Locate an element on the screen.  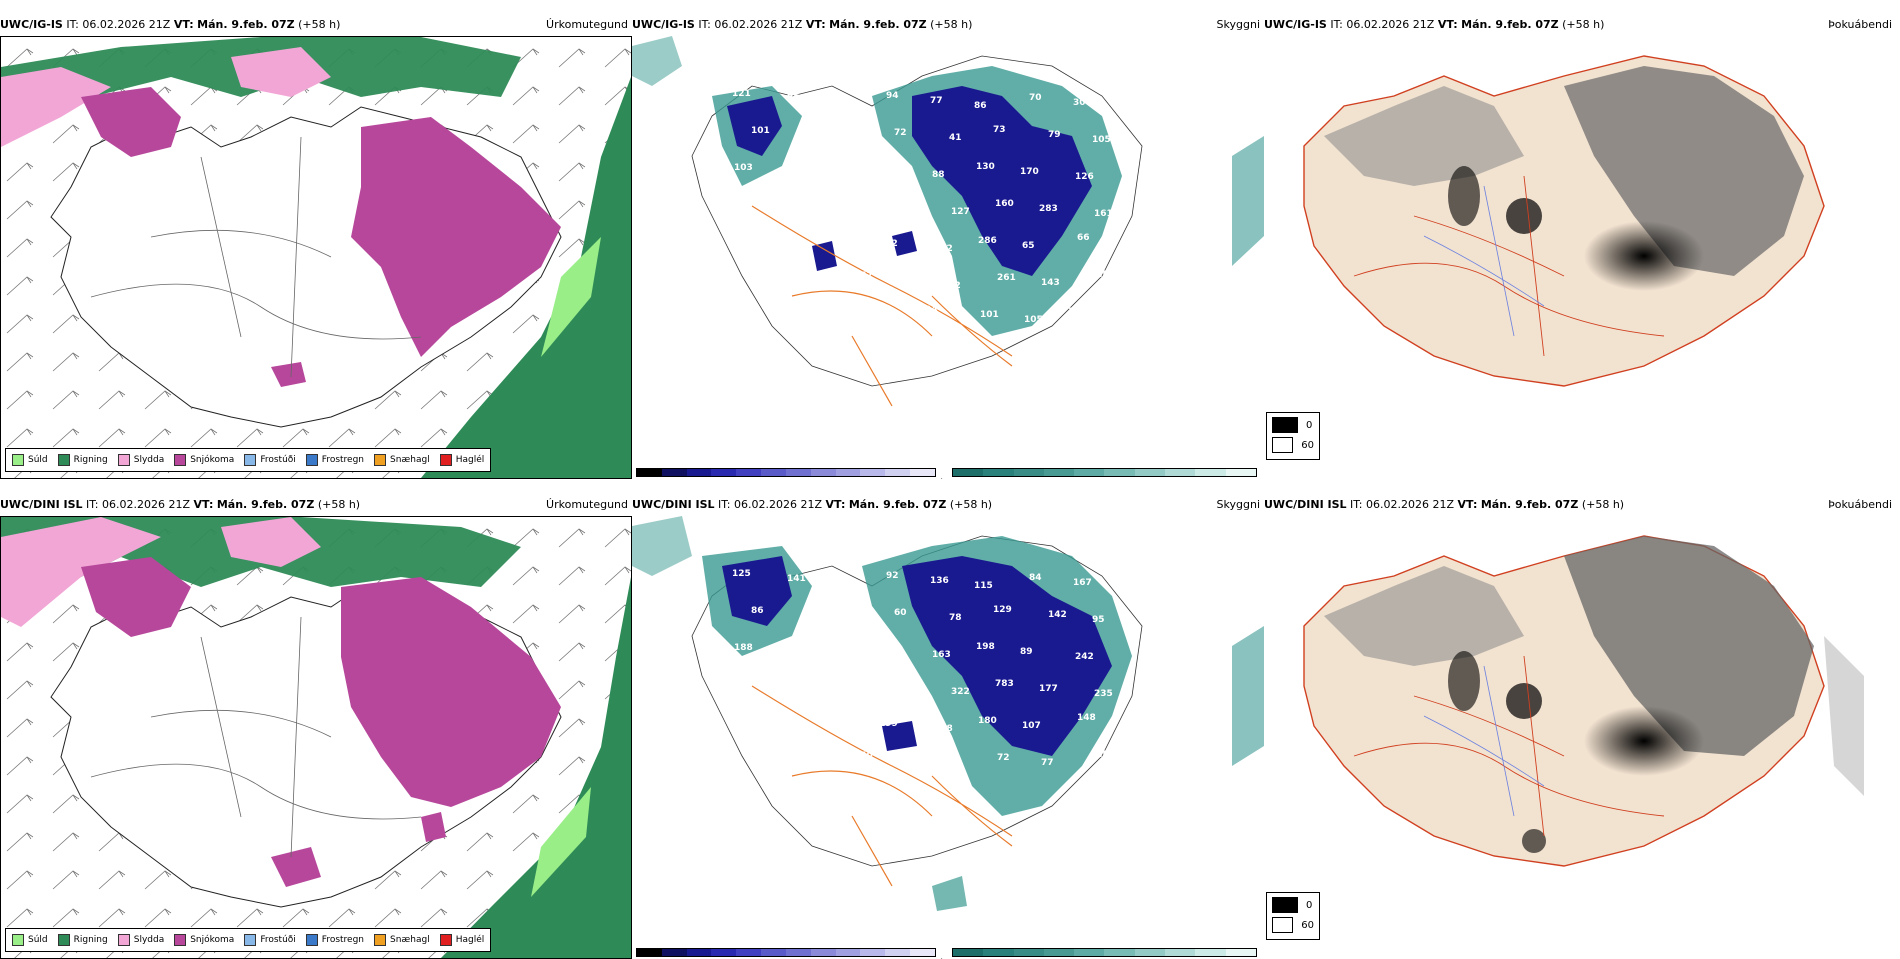
visibility-value: 235 is located at coordinates (1103, 694).